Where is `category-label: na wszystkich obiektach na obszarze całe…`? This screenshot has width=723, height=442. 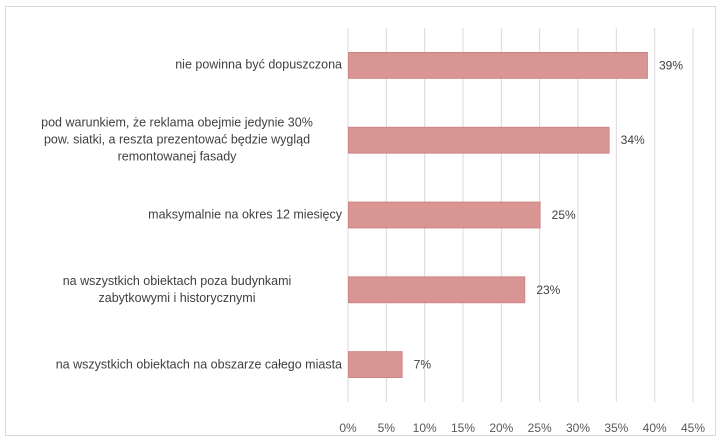 category-label: na wszystkich obiektach na obszarze całe… is located at coordinates (177, 364).